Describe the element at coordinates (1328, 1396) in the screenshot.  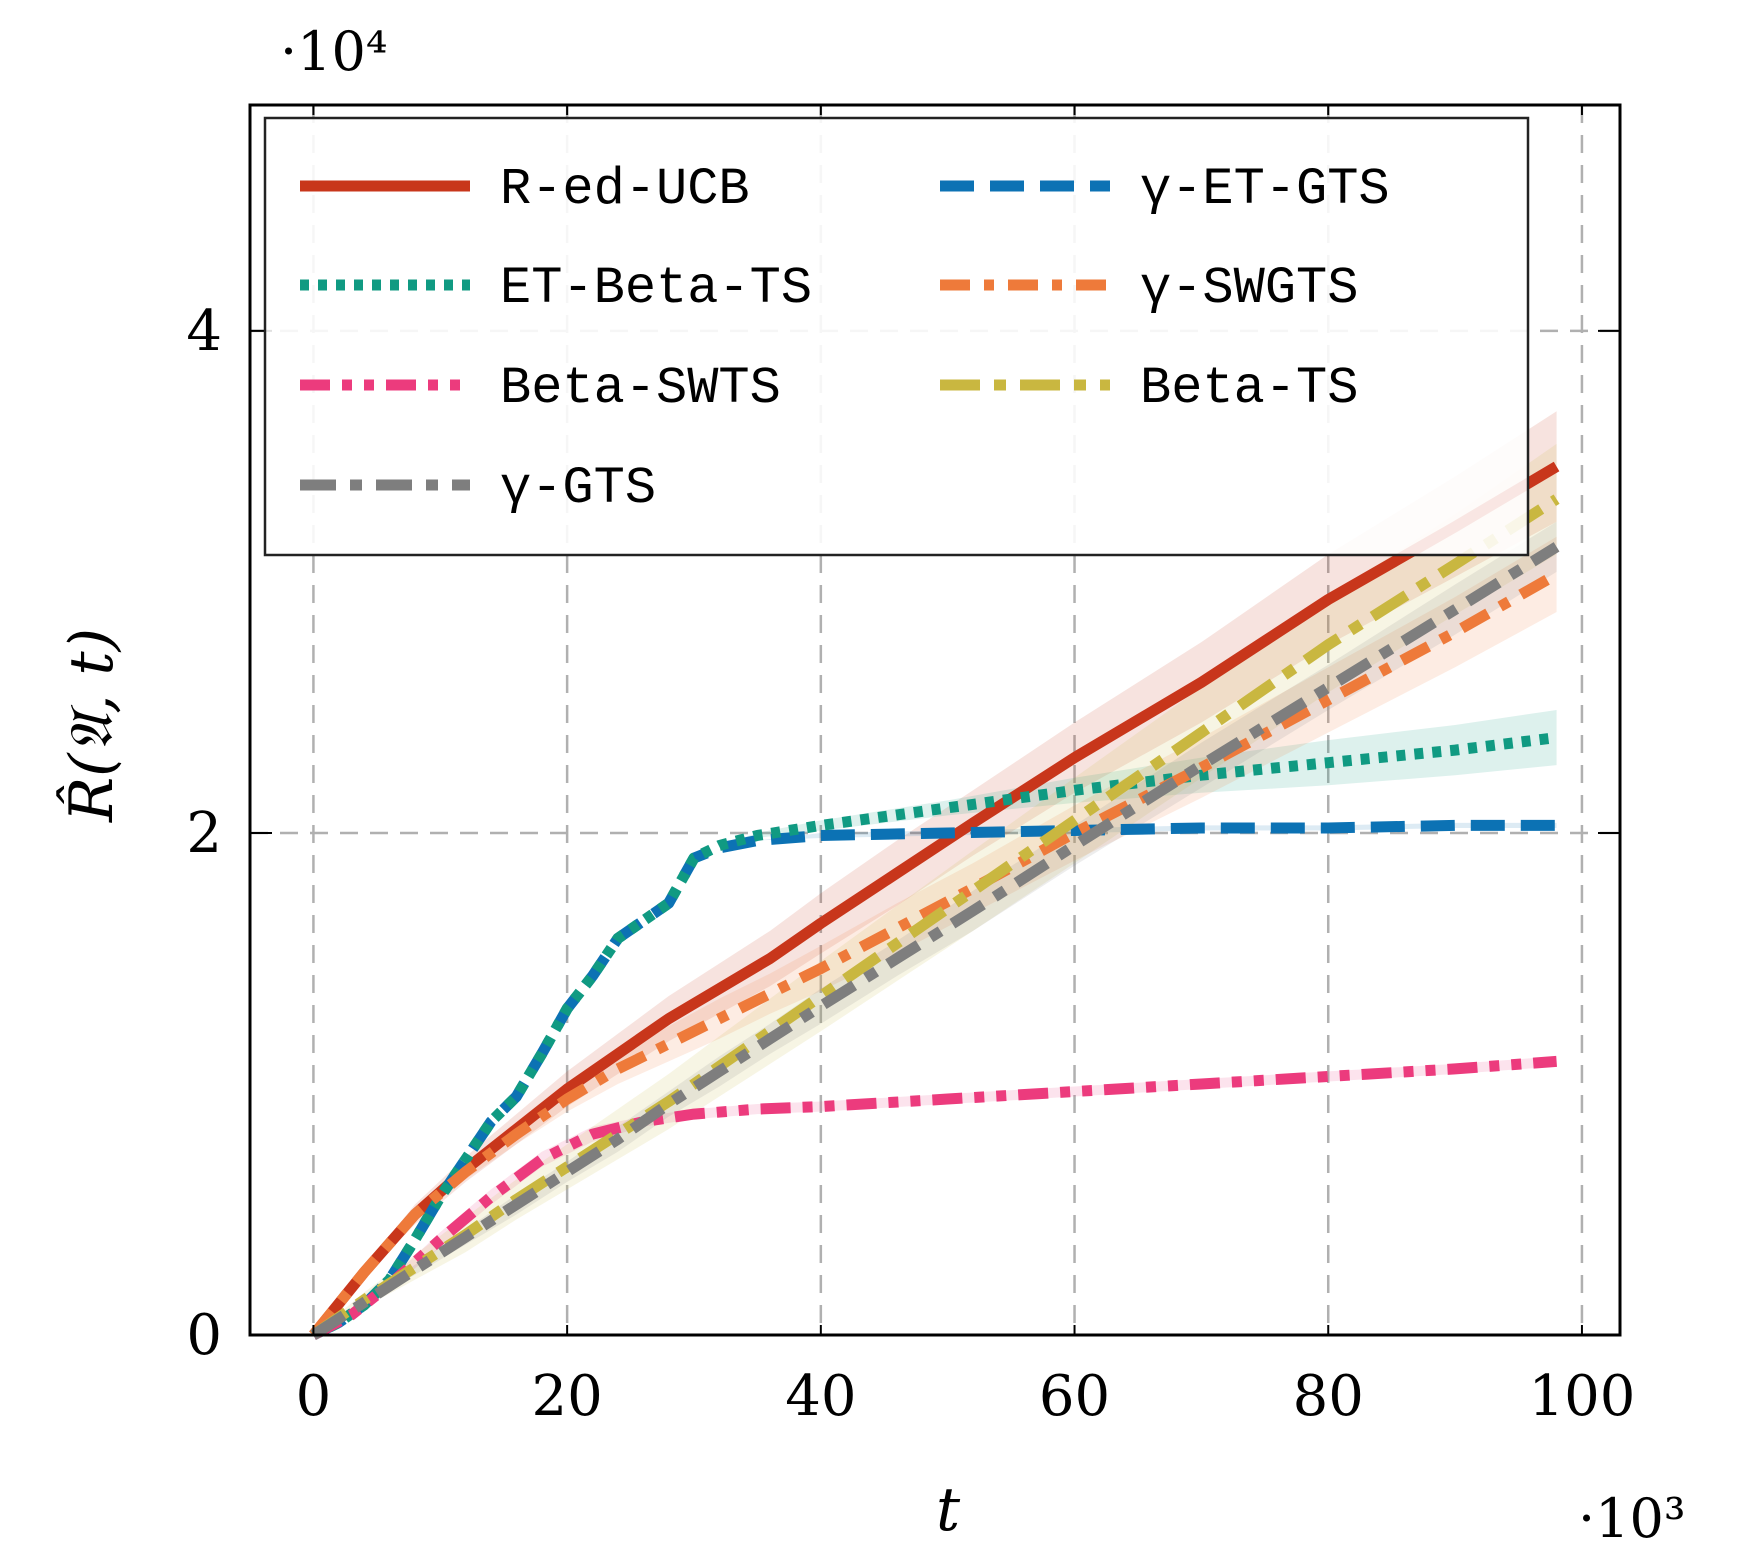
I see `x-tick-label: 80` at that location.